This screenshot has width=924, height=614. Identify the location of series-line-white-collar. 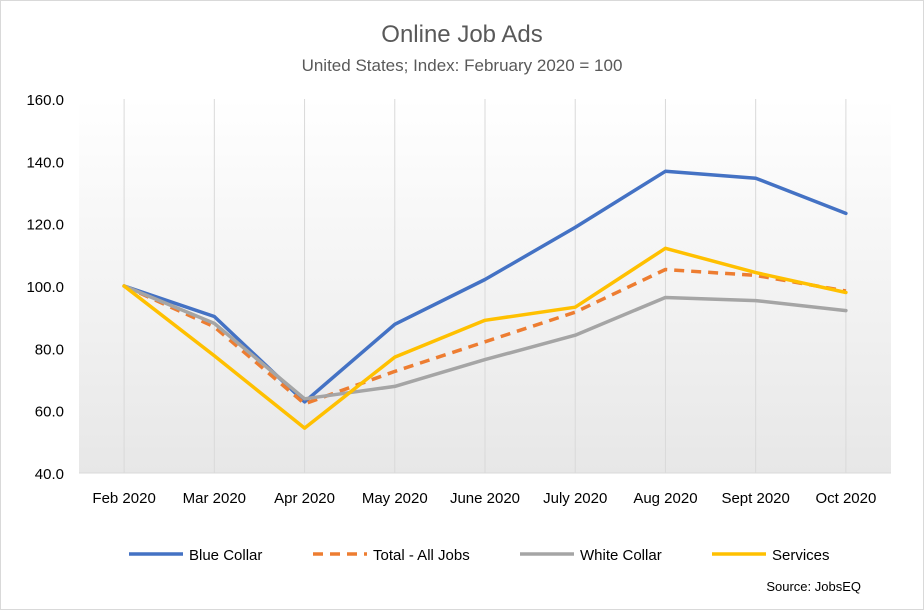
(485, 342).